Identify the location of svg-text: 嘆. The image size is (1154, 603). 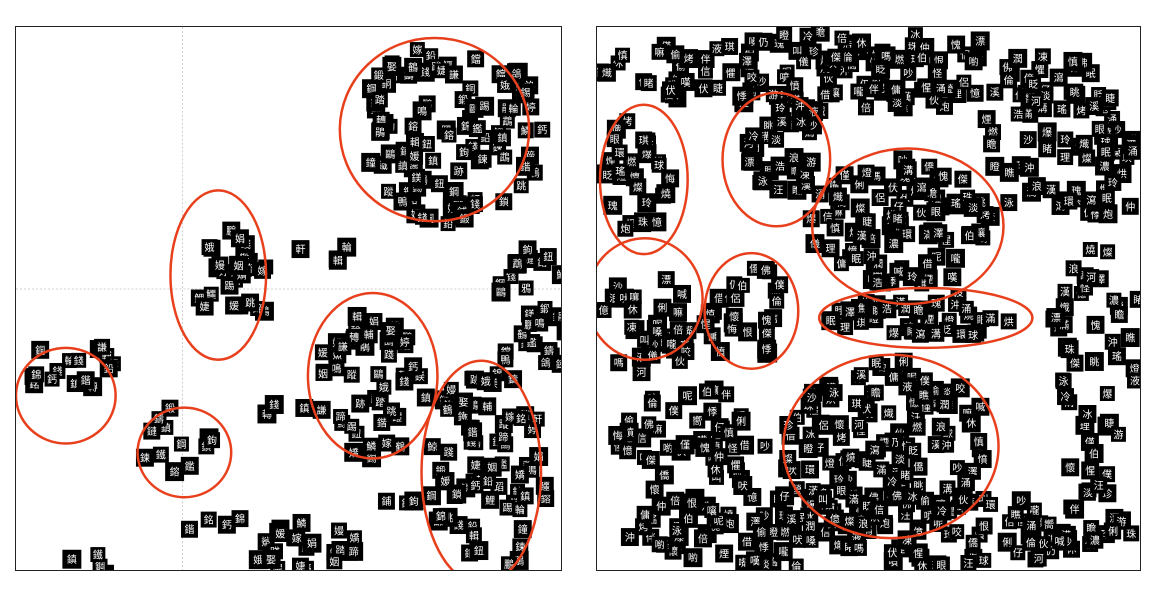
(755, 560).